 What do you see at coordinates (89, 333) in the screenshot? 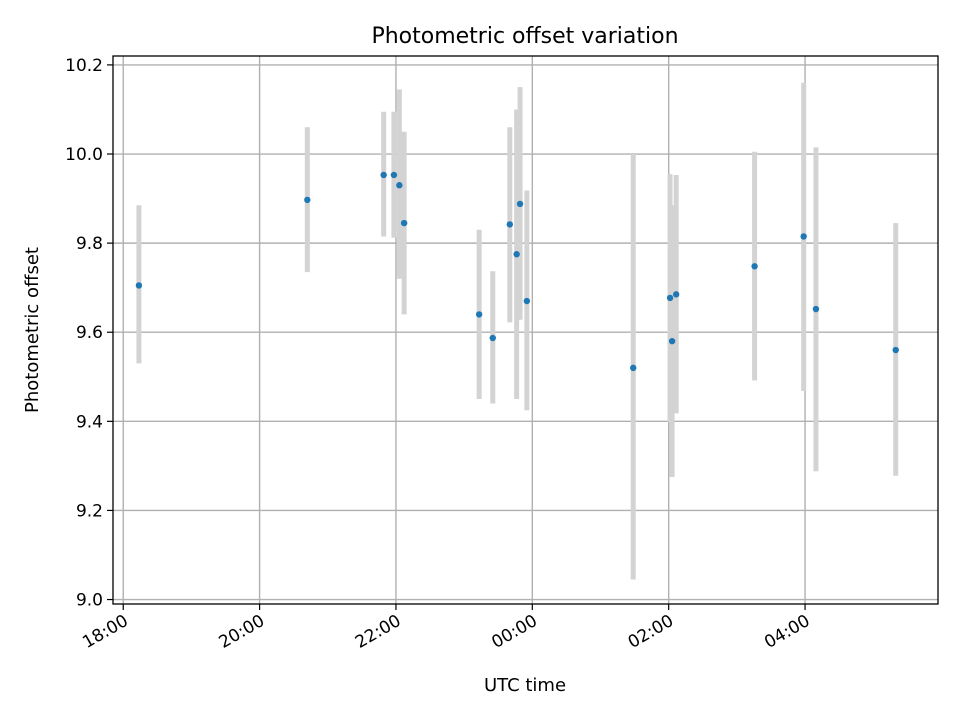
I see `y-tick-label: 9.6` at bounding box center [89, 333].